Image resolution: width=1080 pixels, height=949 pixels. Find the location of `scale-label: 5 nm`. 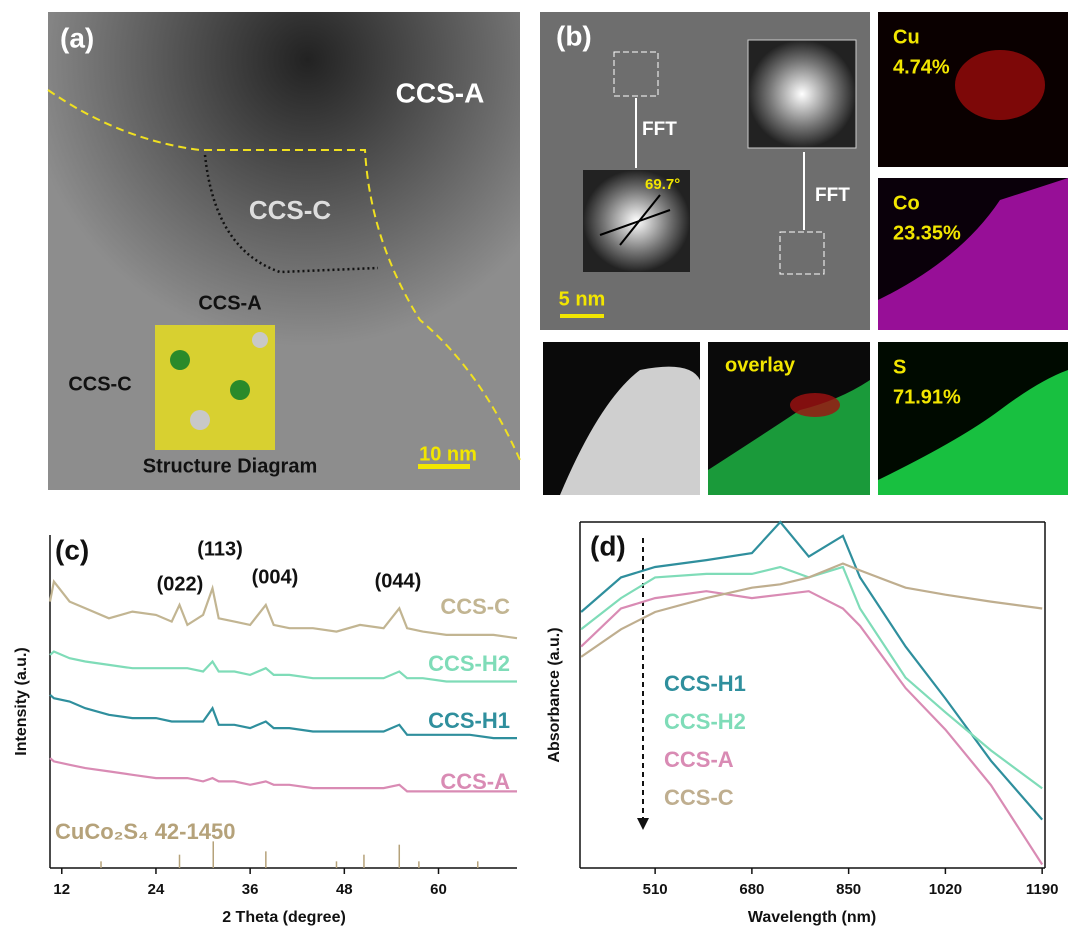

scale-label: 5 nm is located at coordinates (582, 299).